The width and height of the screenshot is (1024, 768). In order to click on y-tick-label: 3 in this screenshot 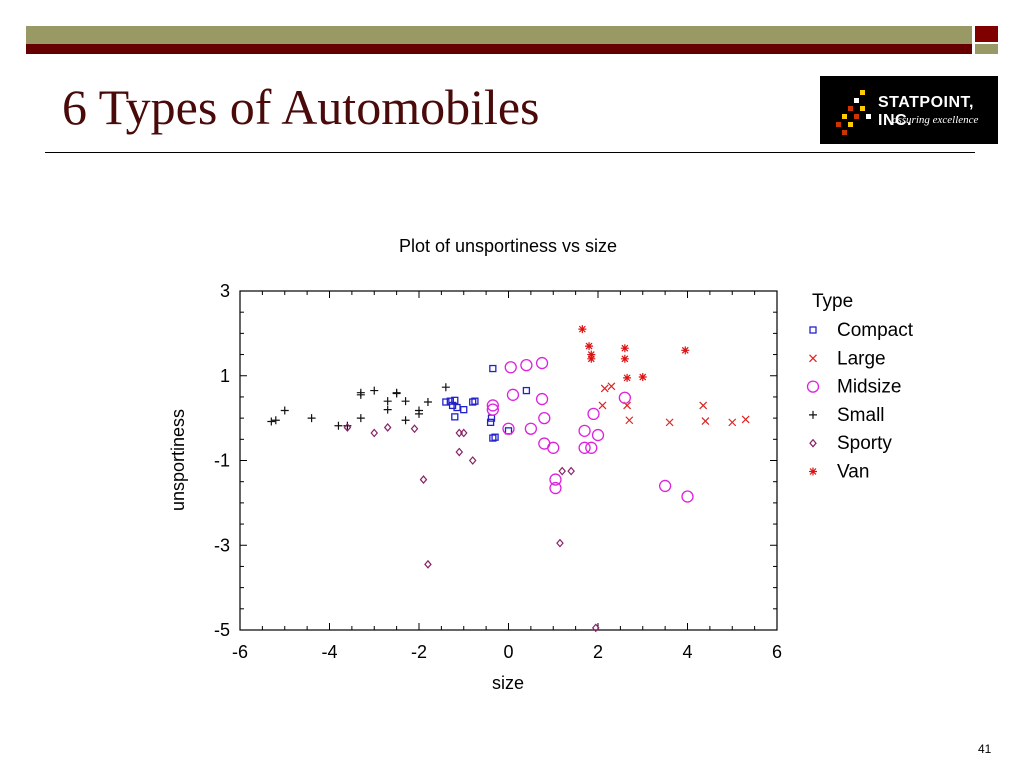, I will do `click(225, 291)`.